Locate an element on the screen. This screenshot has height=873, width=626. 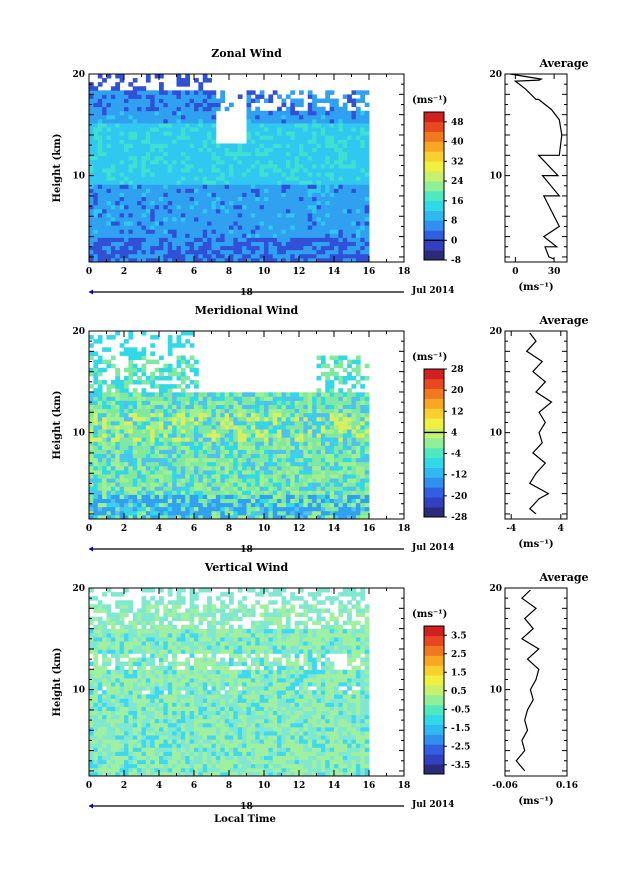
colorbar-tick-label: 48 is located at coordinates (457, 123).